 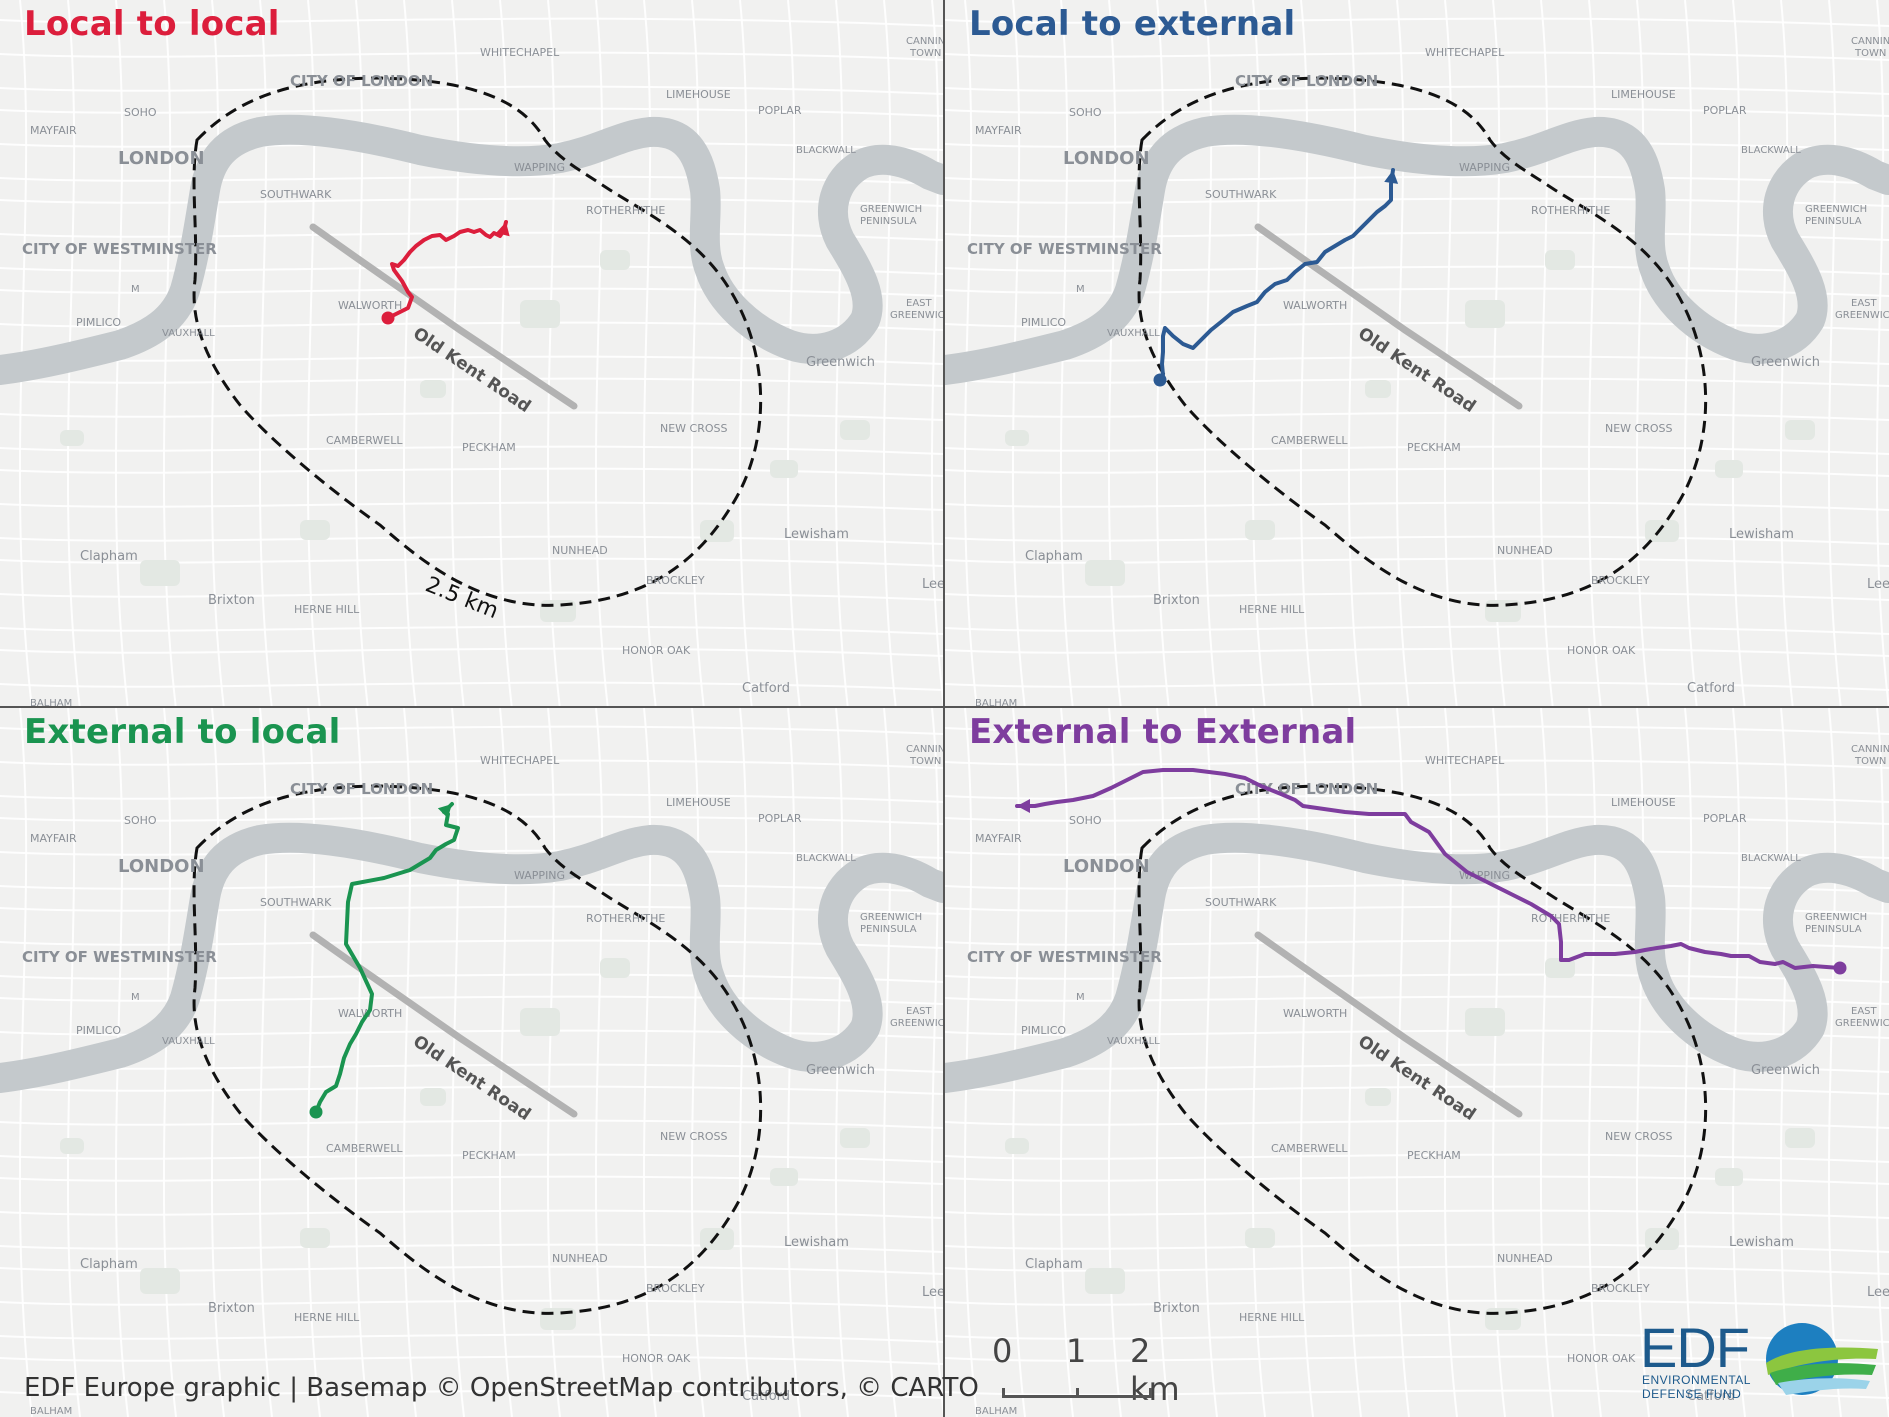 What do you see at coordinates (361, 789) in the screenshot?
I see `map-label-city-of-london: CITY OF LONDON` at bounding box center [361, 789].